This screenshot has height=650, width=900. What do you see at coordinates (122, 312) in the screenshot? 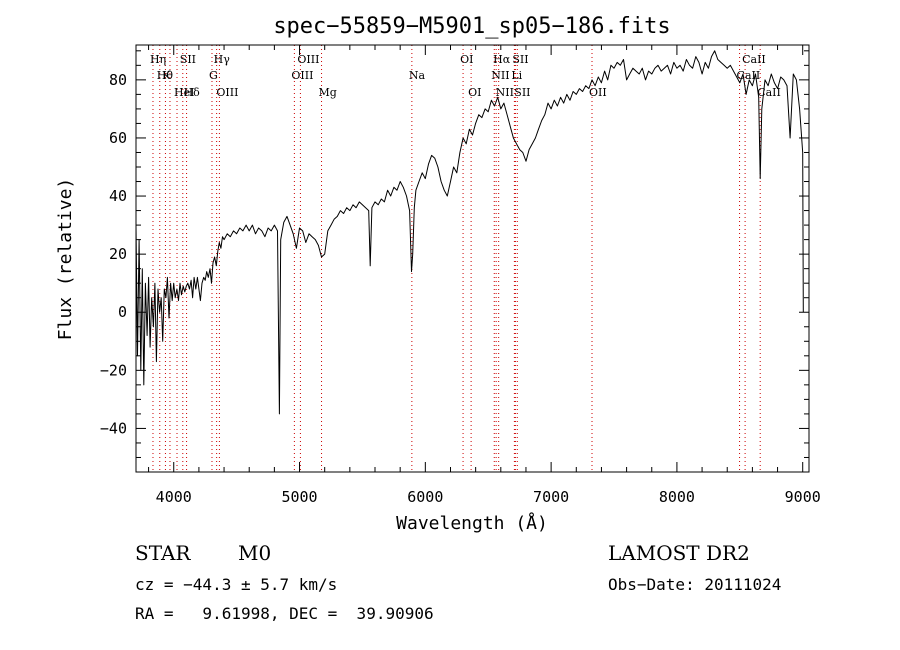
I see `y-tick-label: 0` at bounding box center [122, 312].